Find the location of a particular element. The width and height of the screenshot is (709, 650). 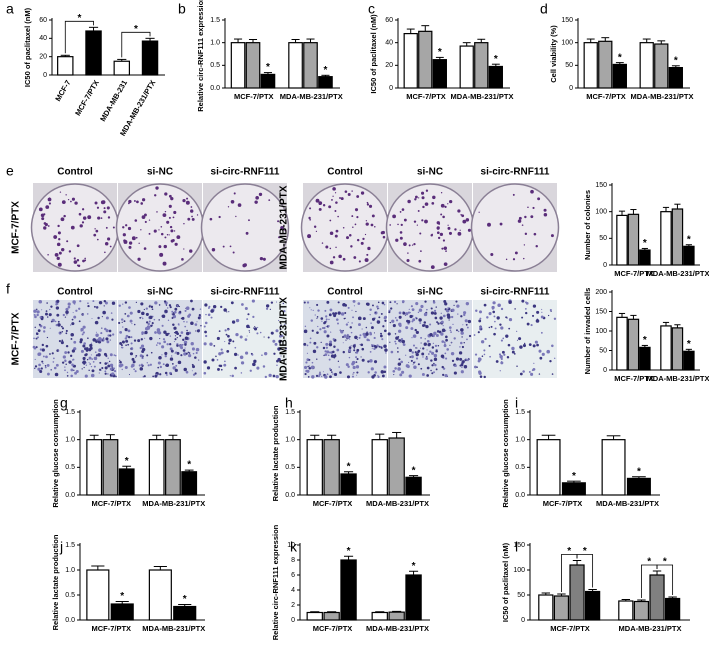

y-tick-label: 60 is located at coordinates (389, 20).